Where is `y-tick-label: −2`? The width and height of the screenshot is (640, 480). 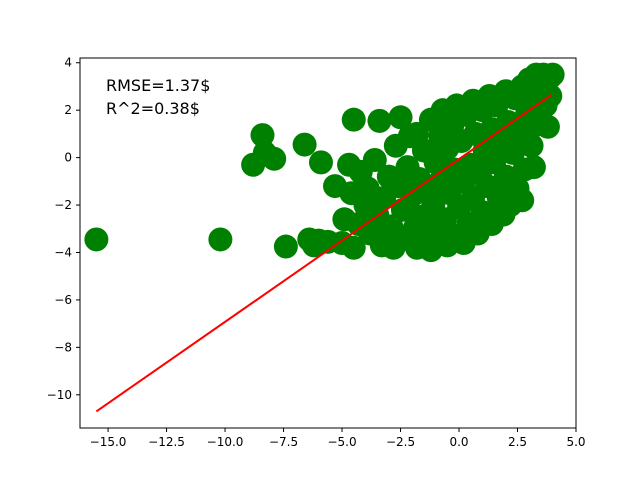
y-tick-label: −2 is located at coordinates (63, 205).